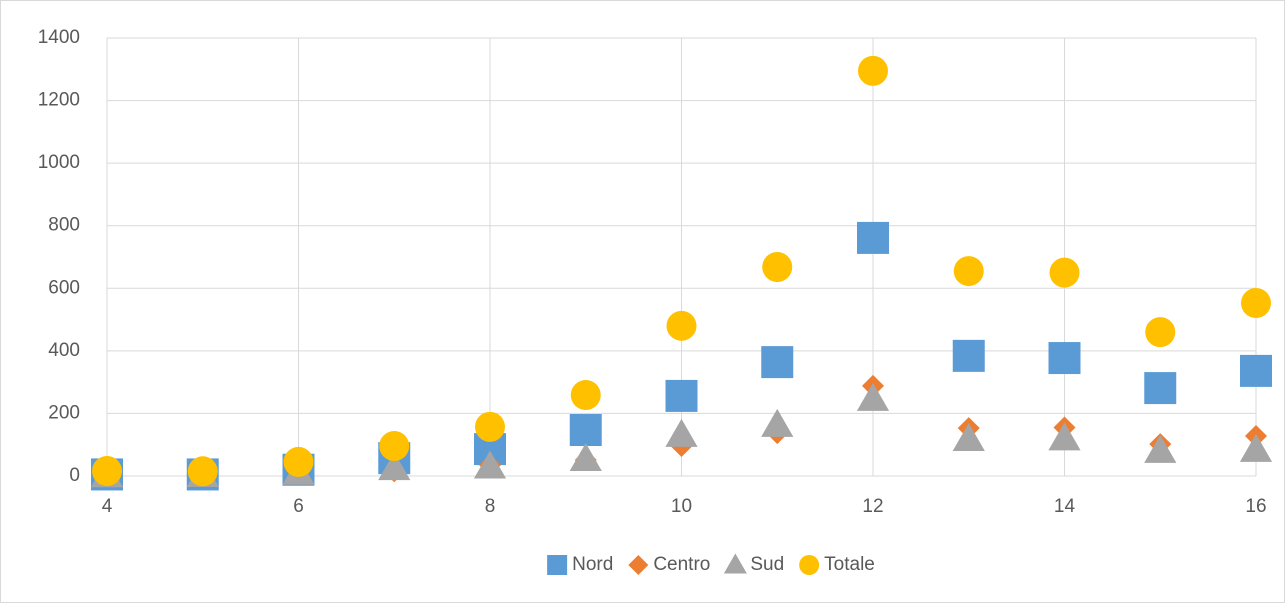 This screenshot has width=1285, height=608. Describe the element at coordinates (298, 506) in the screenshot. I see `x-tick-label: 6` at that location.